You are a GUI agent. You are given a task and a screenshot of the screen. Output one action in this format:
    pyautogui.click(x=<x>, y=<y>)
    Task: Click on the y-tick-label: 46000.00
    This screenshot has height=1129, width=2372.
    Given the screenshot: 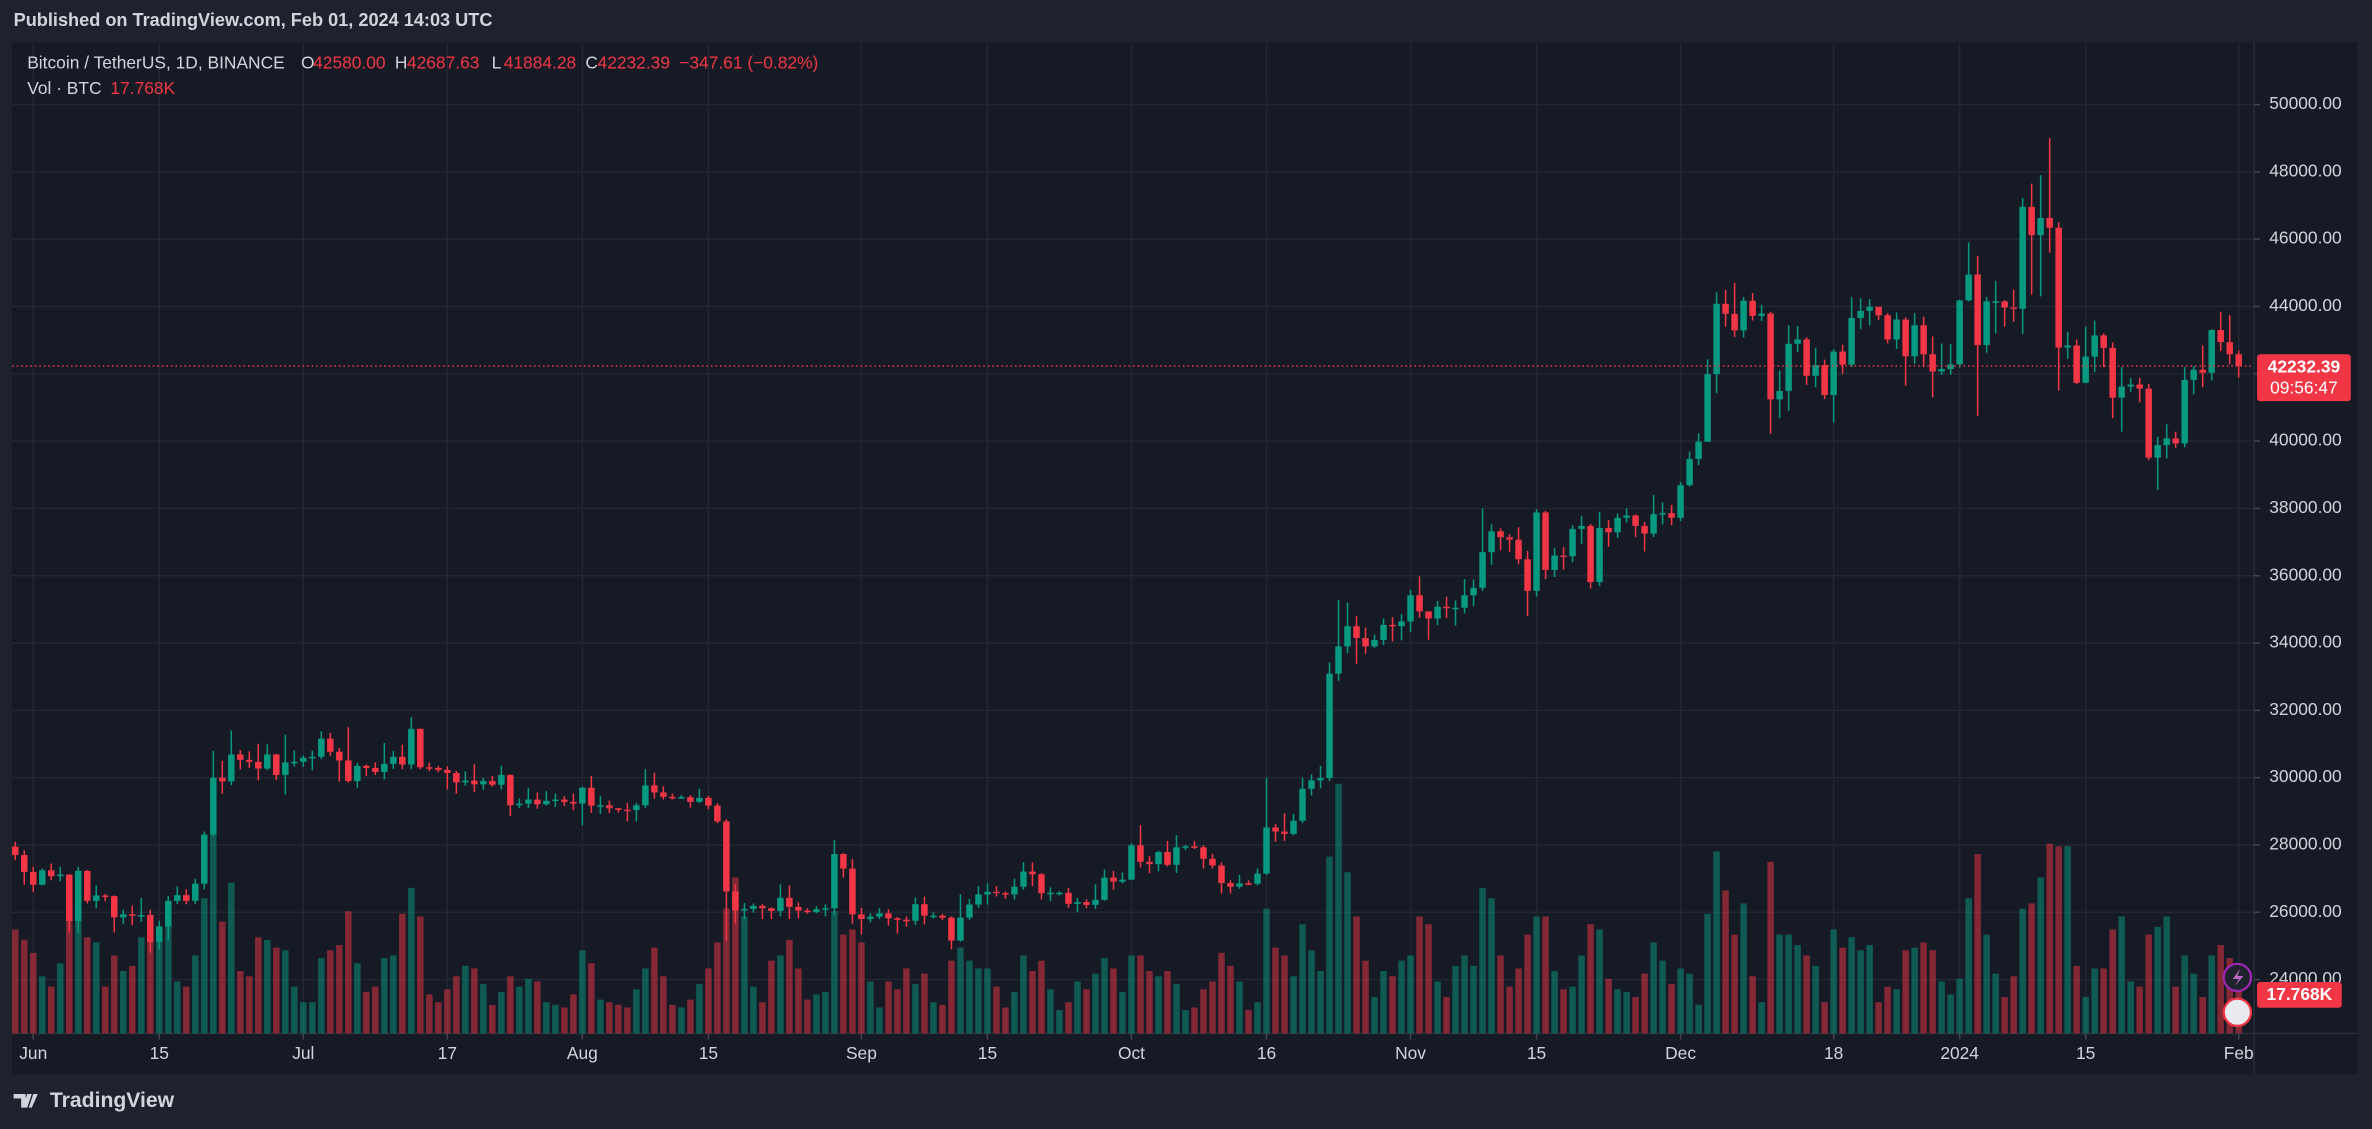 What is the action you would take?
    pyautogui.click(x=2305, y=238)
    